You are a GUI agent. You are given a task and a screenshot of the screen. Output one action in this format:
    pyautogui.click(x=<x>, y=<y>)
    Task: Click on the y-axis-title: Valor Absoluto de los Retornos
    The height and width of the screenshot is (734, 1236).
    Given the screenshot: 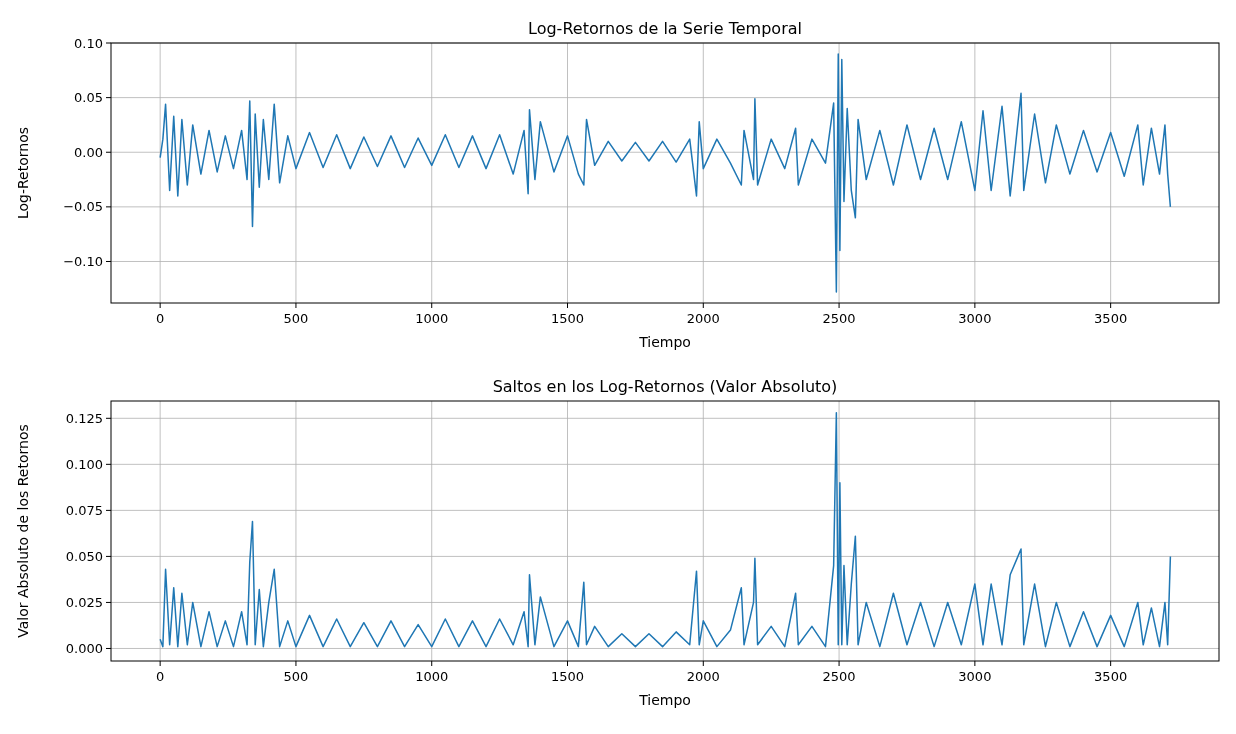 What is the action you would take?
    pyautogui.click(x=23, y=531)
    